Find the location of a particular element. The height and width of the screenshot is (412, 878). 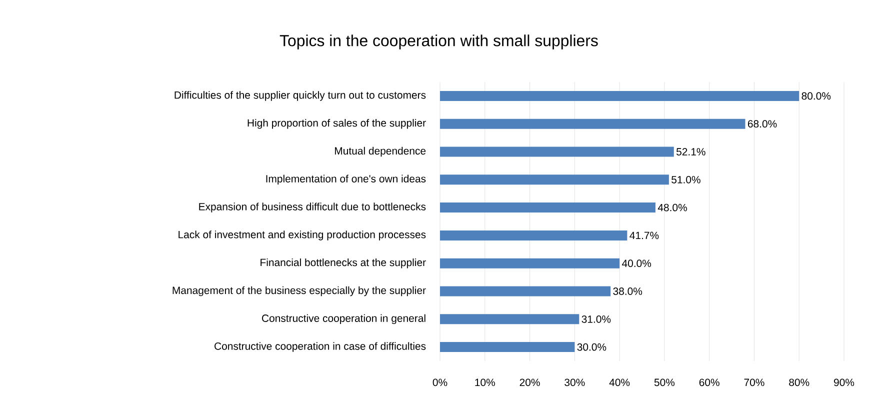

x-tick-label: 20% is located at coordinates (530, 382).